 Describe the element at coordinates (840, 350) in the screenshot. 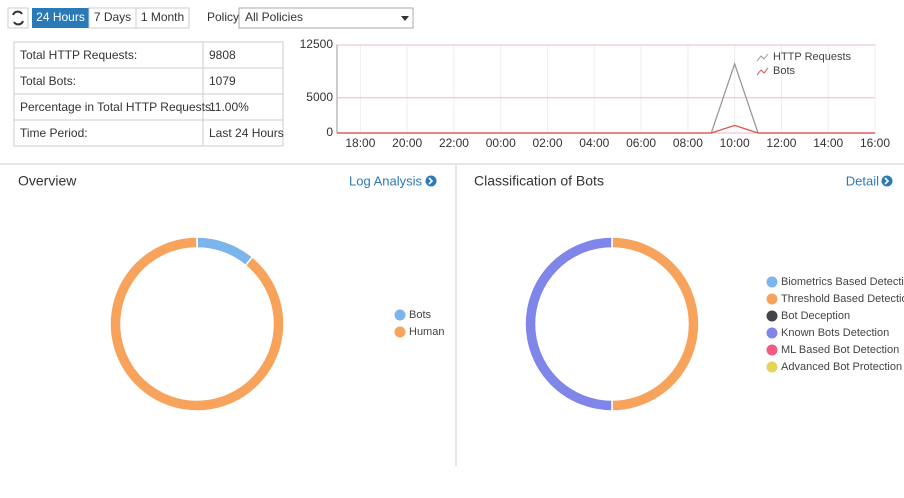

I see `legend-label: ML Based Bot Detection` at that location.